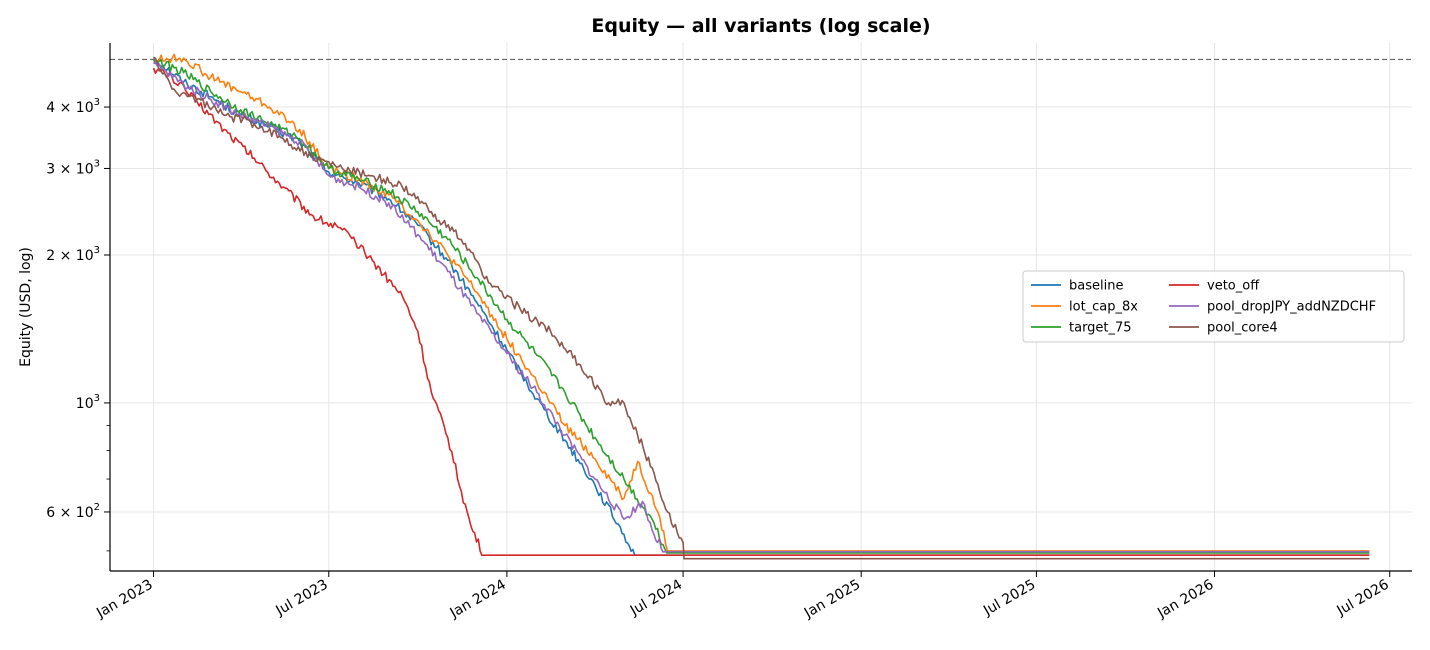 This screenshot has width=1430, height=650. What do you see at coordinates (1185, 599) in the screenshot?
I see `x-tick-label-6: Jan 2026` at bounding box center [1185, 599].